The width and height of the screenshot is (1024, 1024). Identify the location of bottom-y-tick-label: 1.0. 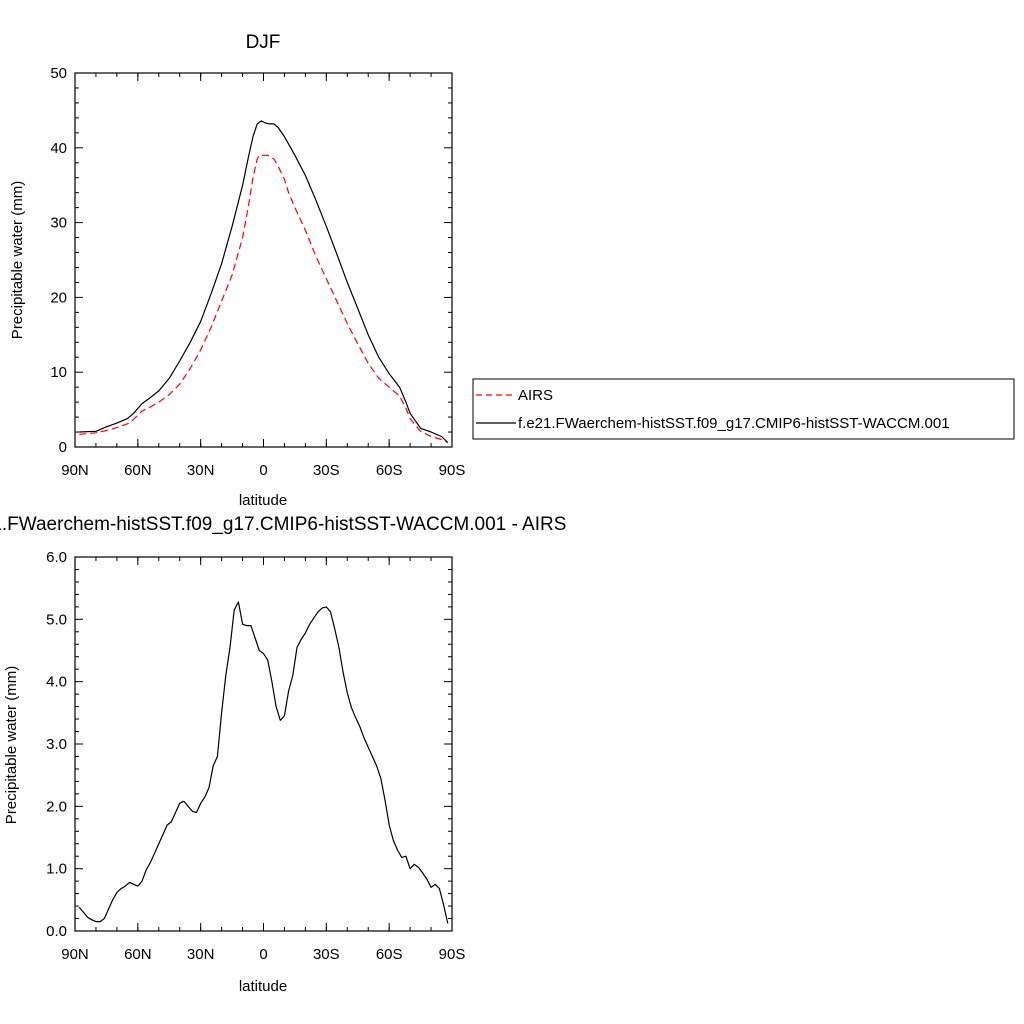
(56, 869).